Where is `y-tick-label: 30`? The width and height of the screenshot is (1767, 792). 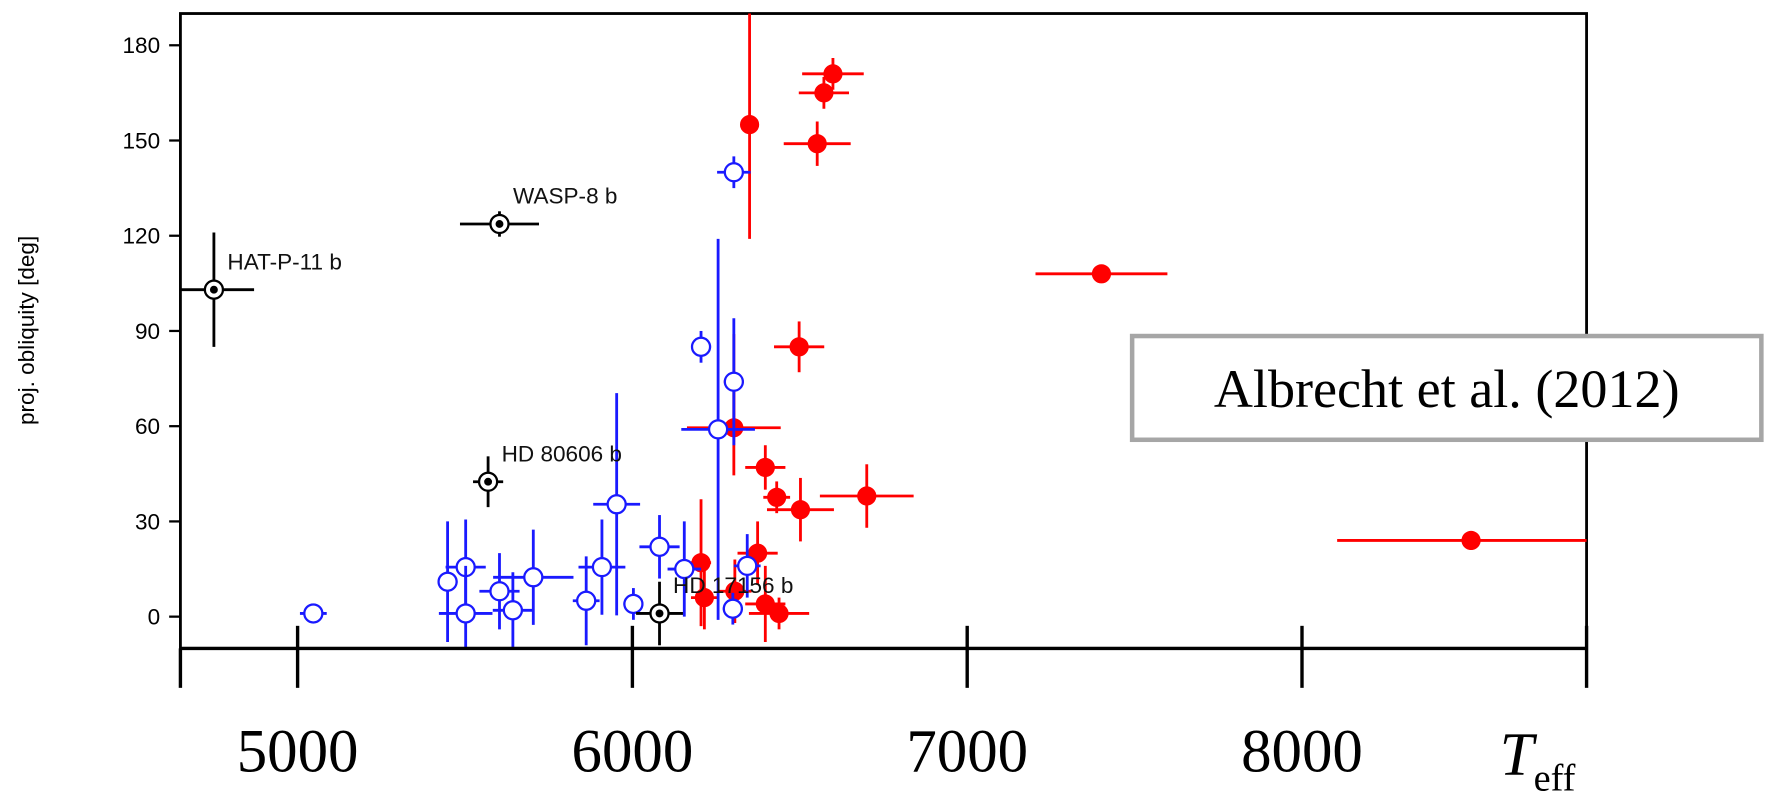 y-tick-label: 30 is located at coordinates (147, 521).